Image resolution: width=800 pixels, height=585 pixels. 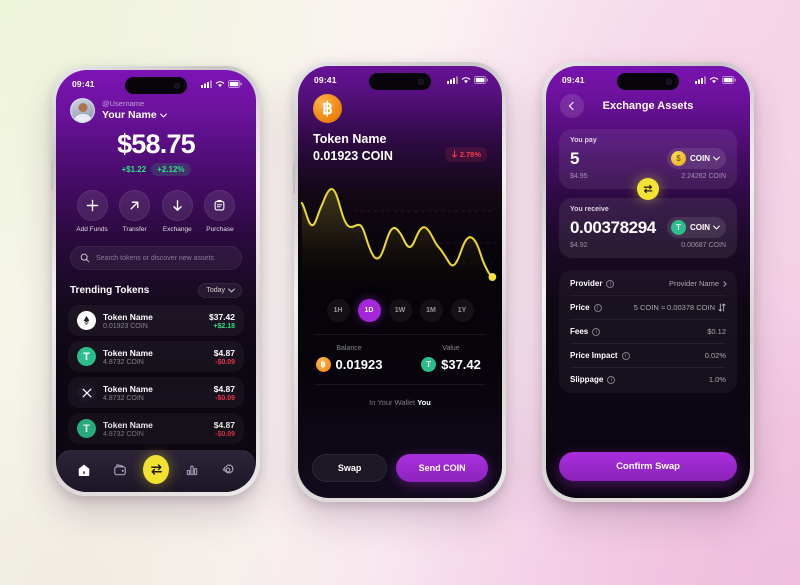 I want to click on stat-value: 0.01923, so click(x=359, y=364).